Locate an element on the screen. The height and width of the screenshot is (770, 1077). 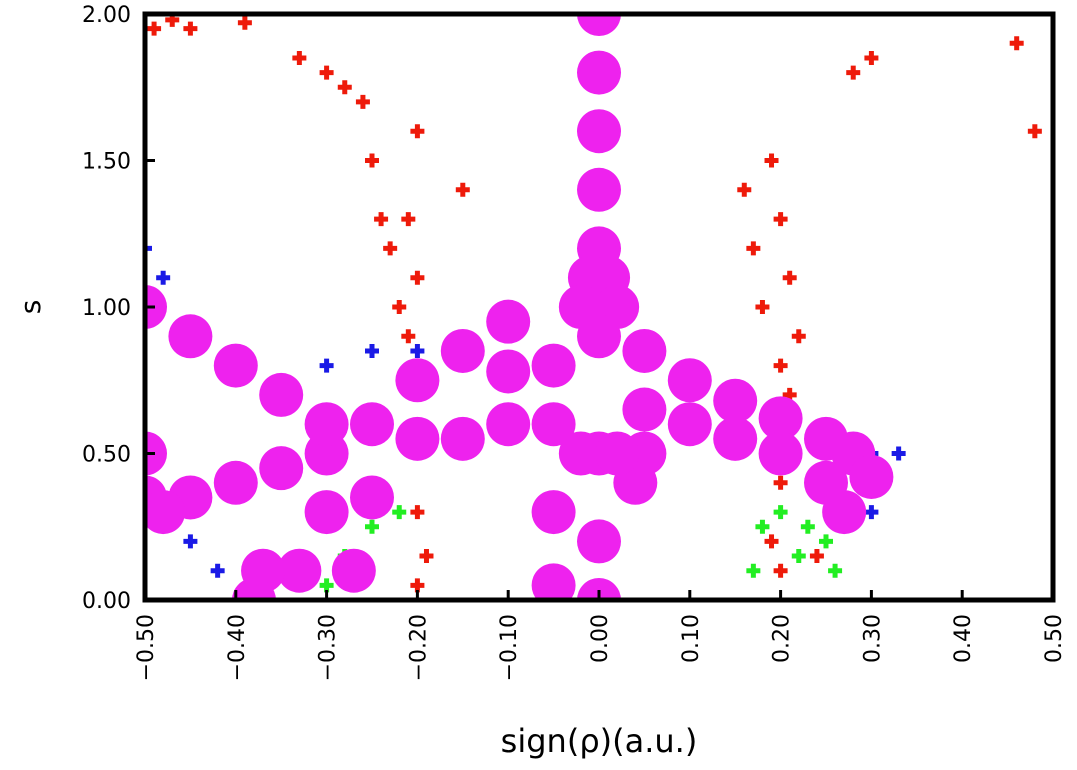
y-tick-label: 0.00 is located at coordinates (106, 601).